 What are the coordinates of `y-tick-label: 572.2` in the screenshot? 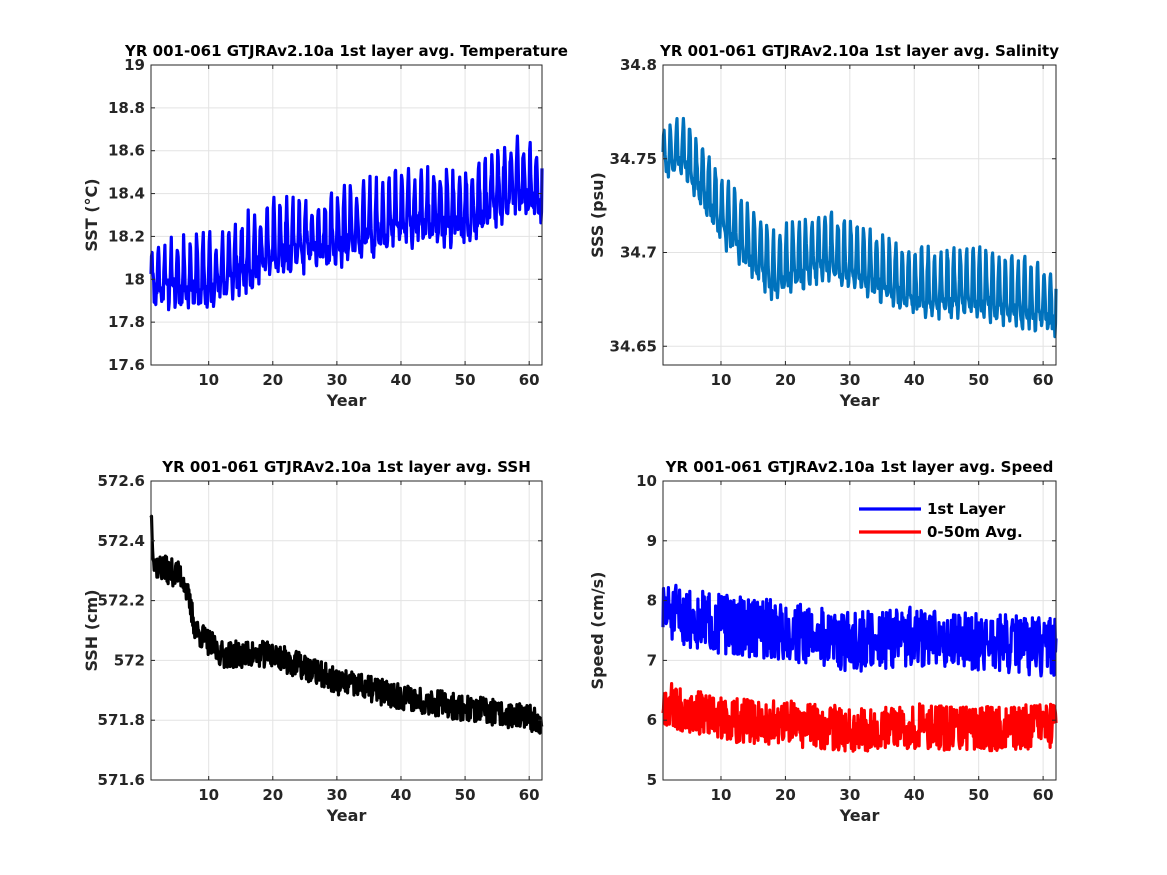 It's located at (121, 601).